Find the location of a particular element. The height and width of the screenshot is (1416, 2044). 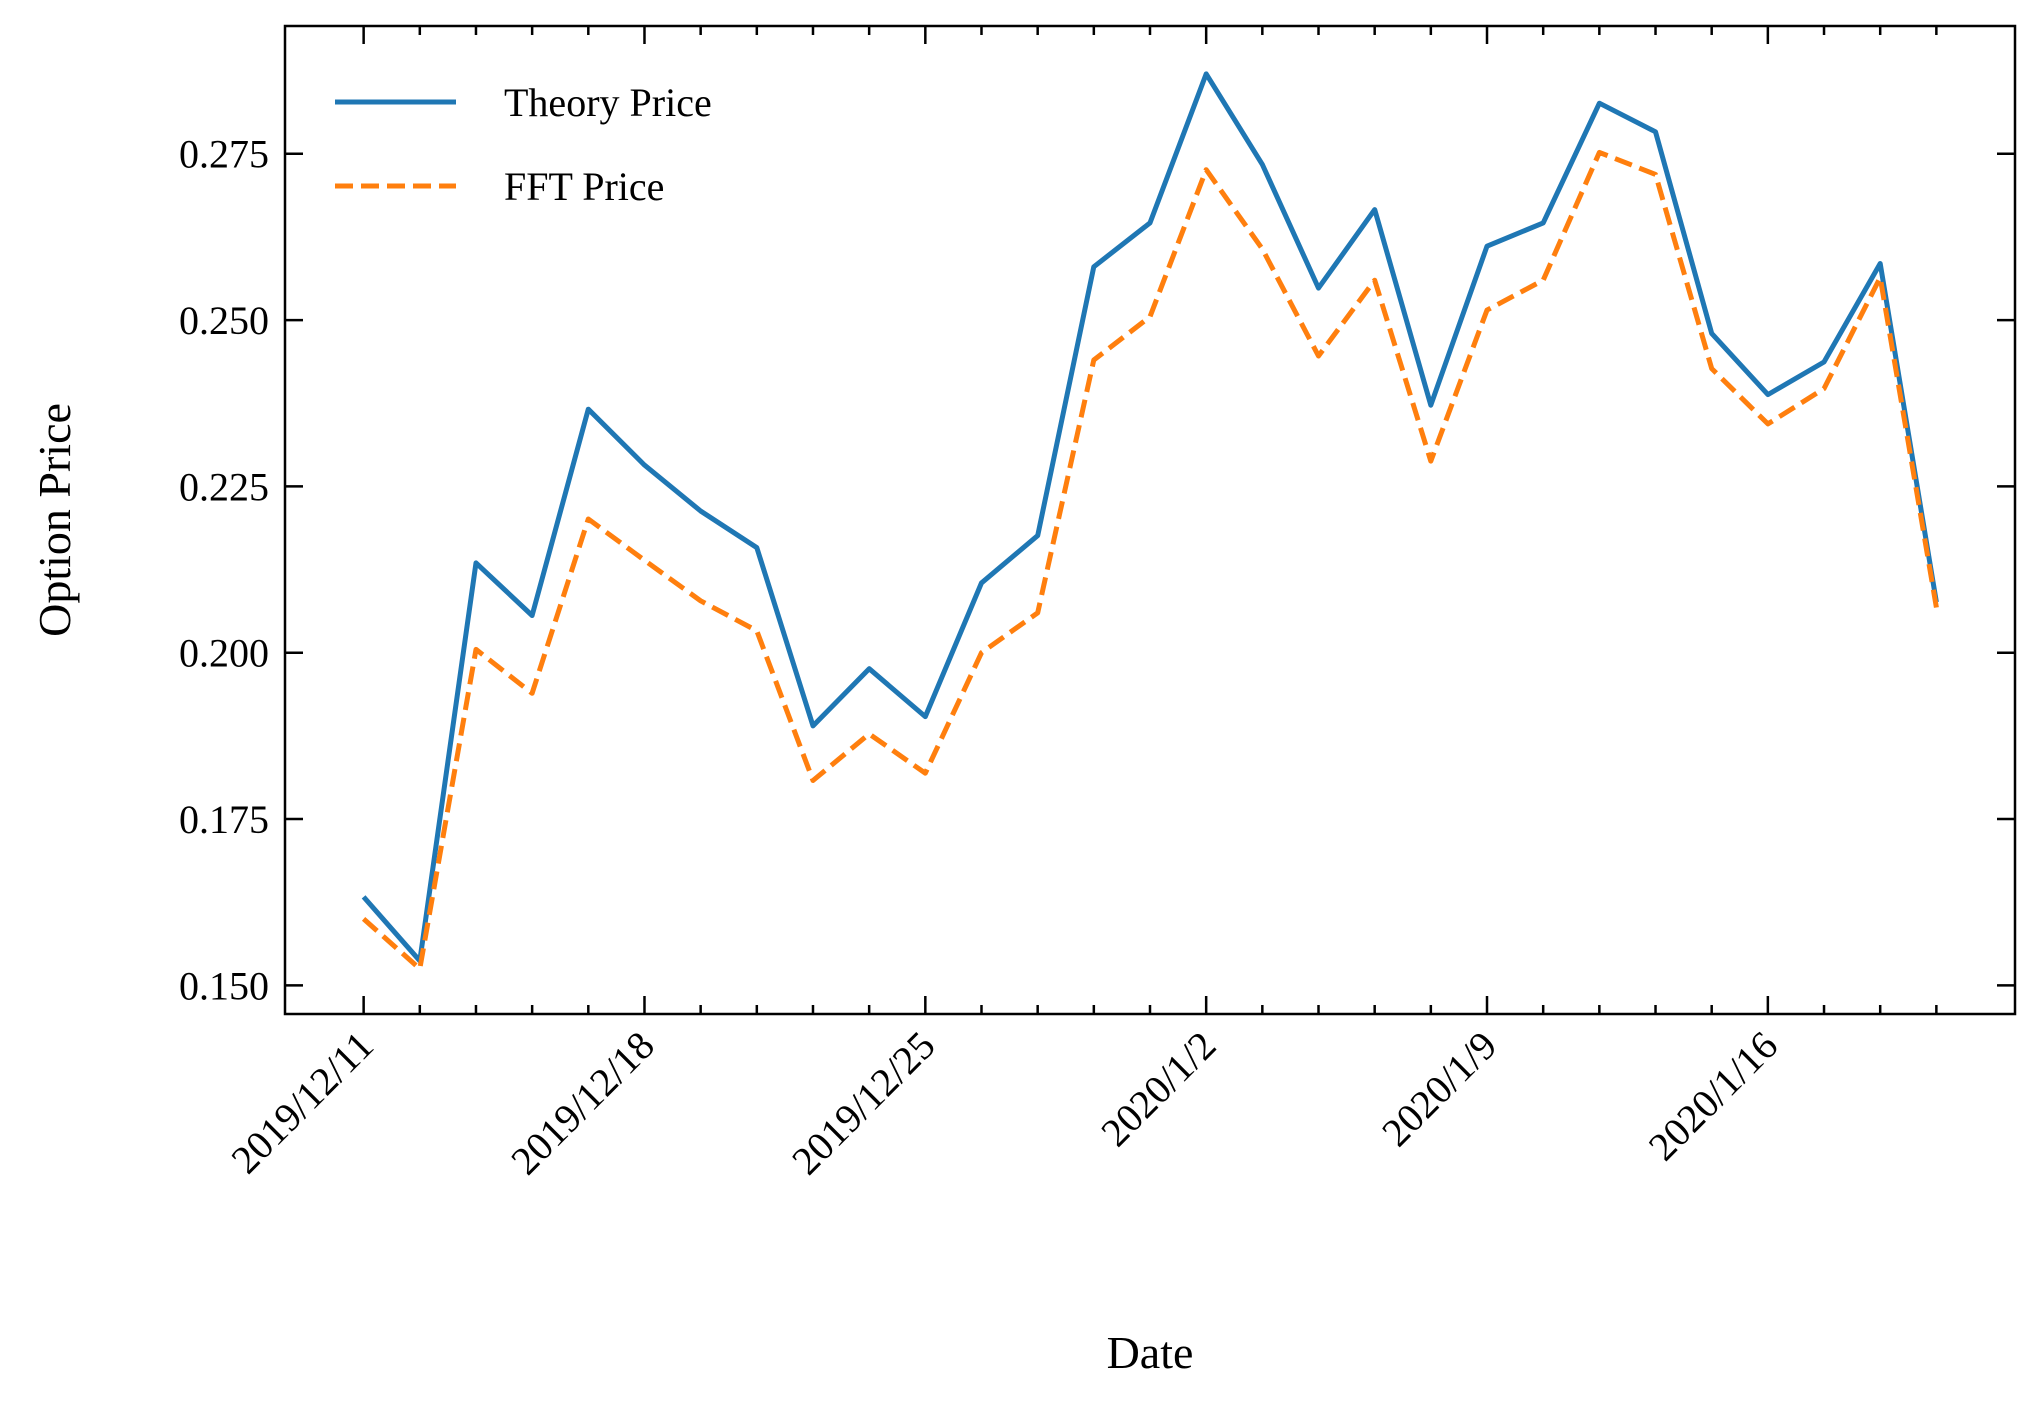

x-axis-label: Date is located at coordinates (1150, 1352).